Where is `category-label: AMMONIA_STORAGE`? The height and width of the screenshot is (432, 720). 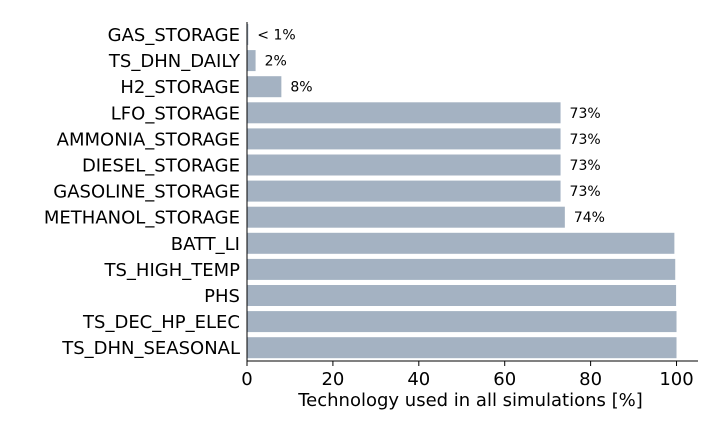
category-label: AMMONIA_STORAGE is located at coordinates (148, 139).